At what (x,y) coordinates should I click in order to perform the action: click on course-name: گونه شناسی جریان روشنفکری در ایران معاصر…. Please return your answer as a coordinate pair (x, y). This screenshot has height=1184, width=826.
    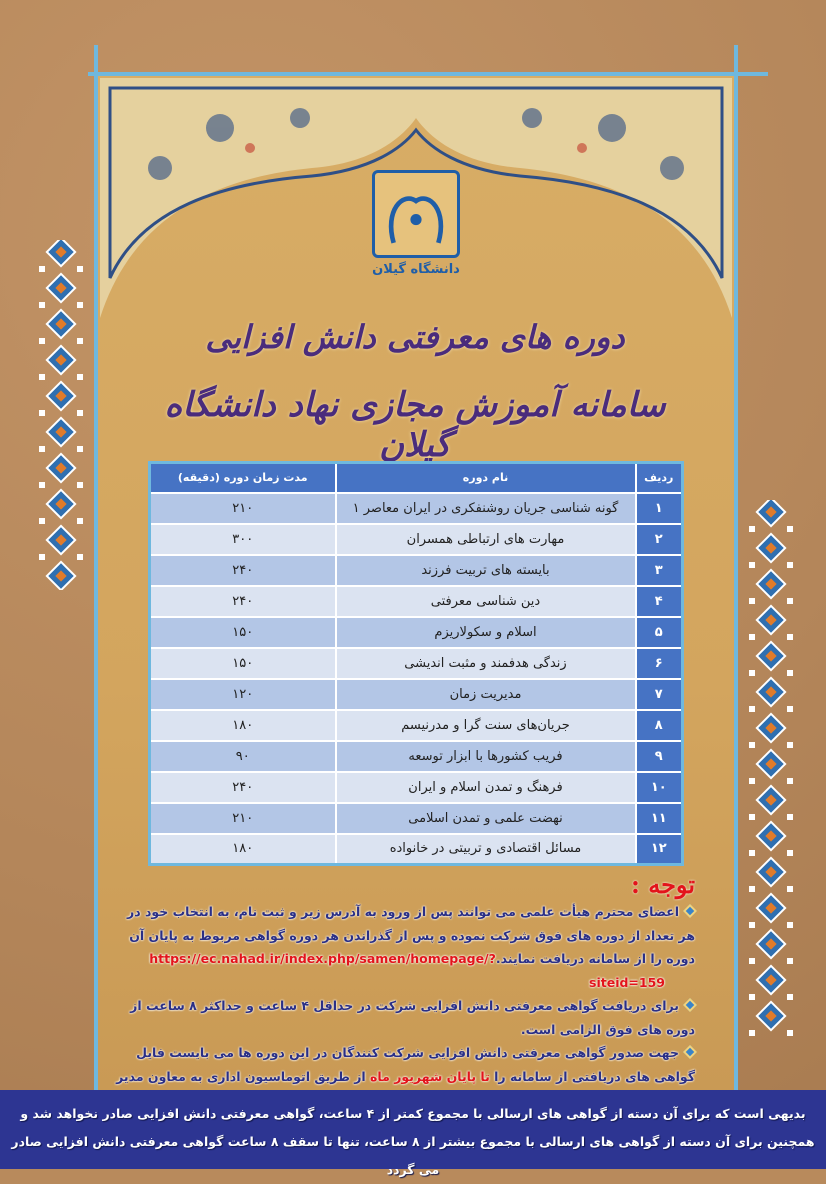
    Looking at the image, I should click on (485, 508).